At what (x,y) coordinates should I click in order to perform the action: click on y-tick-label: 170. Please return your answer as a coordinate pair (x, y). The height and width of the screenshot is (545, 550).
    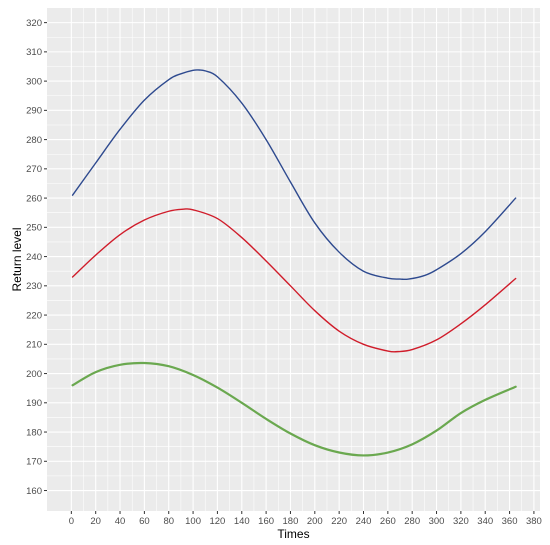
    Looking at the image, I should click on (34, 462).